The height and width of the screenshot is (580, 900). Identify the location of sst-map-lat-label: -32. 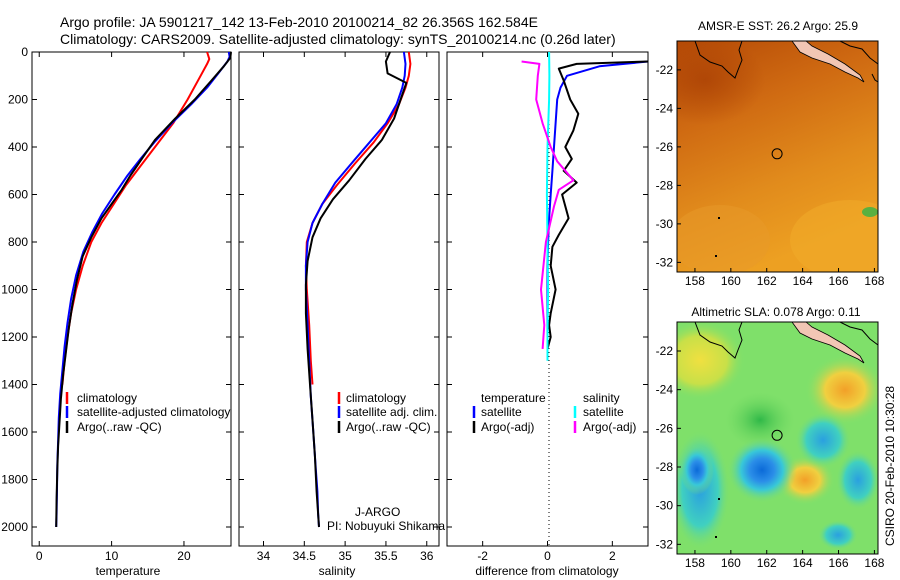
(665, 262).